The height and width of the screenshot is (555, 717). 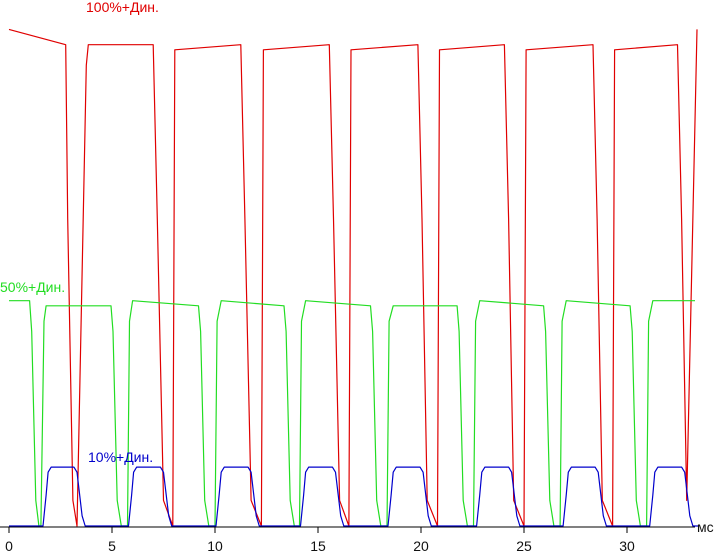 I want to click on x-tick-label: 10, so click(x=215, y=546).